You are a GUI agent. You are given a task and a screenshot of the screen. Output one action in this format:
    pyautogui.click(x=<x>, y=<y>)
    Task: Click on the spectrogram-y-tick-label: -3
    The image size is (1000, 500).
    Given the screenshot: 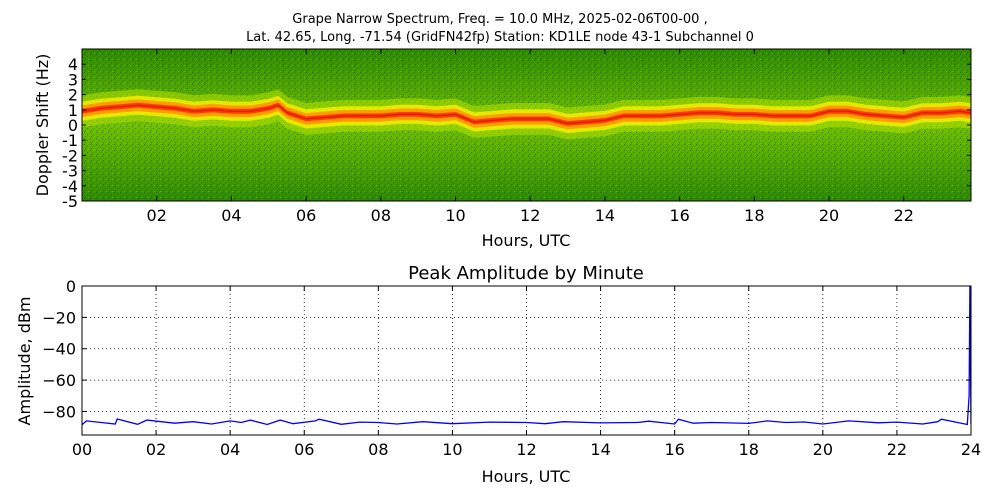 What is the action you would take?
    pyautogui.click(x=70, y=171)
    